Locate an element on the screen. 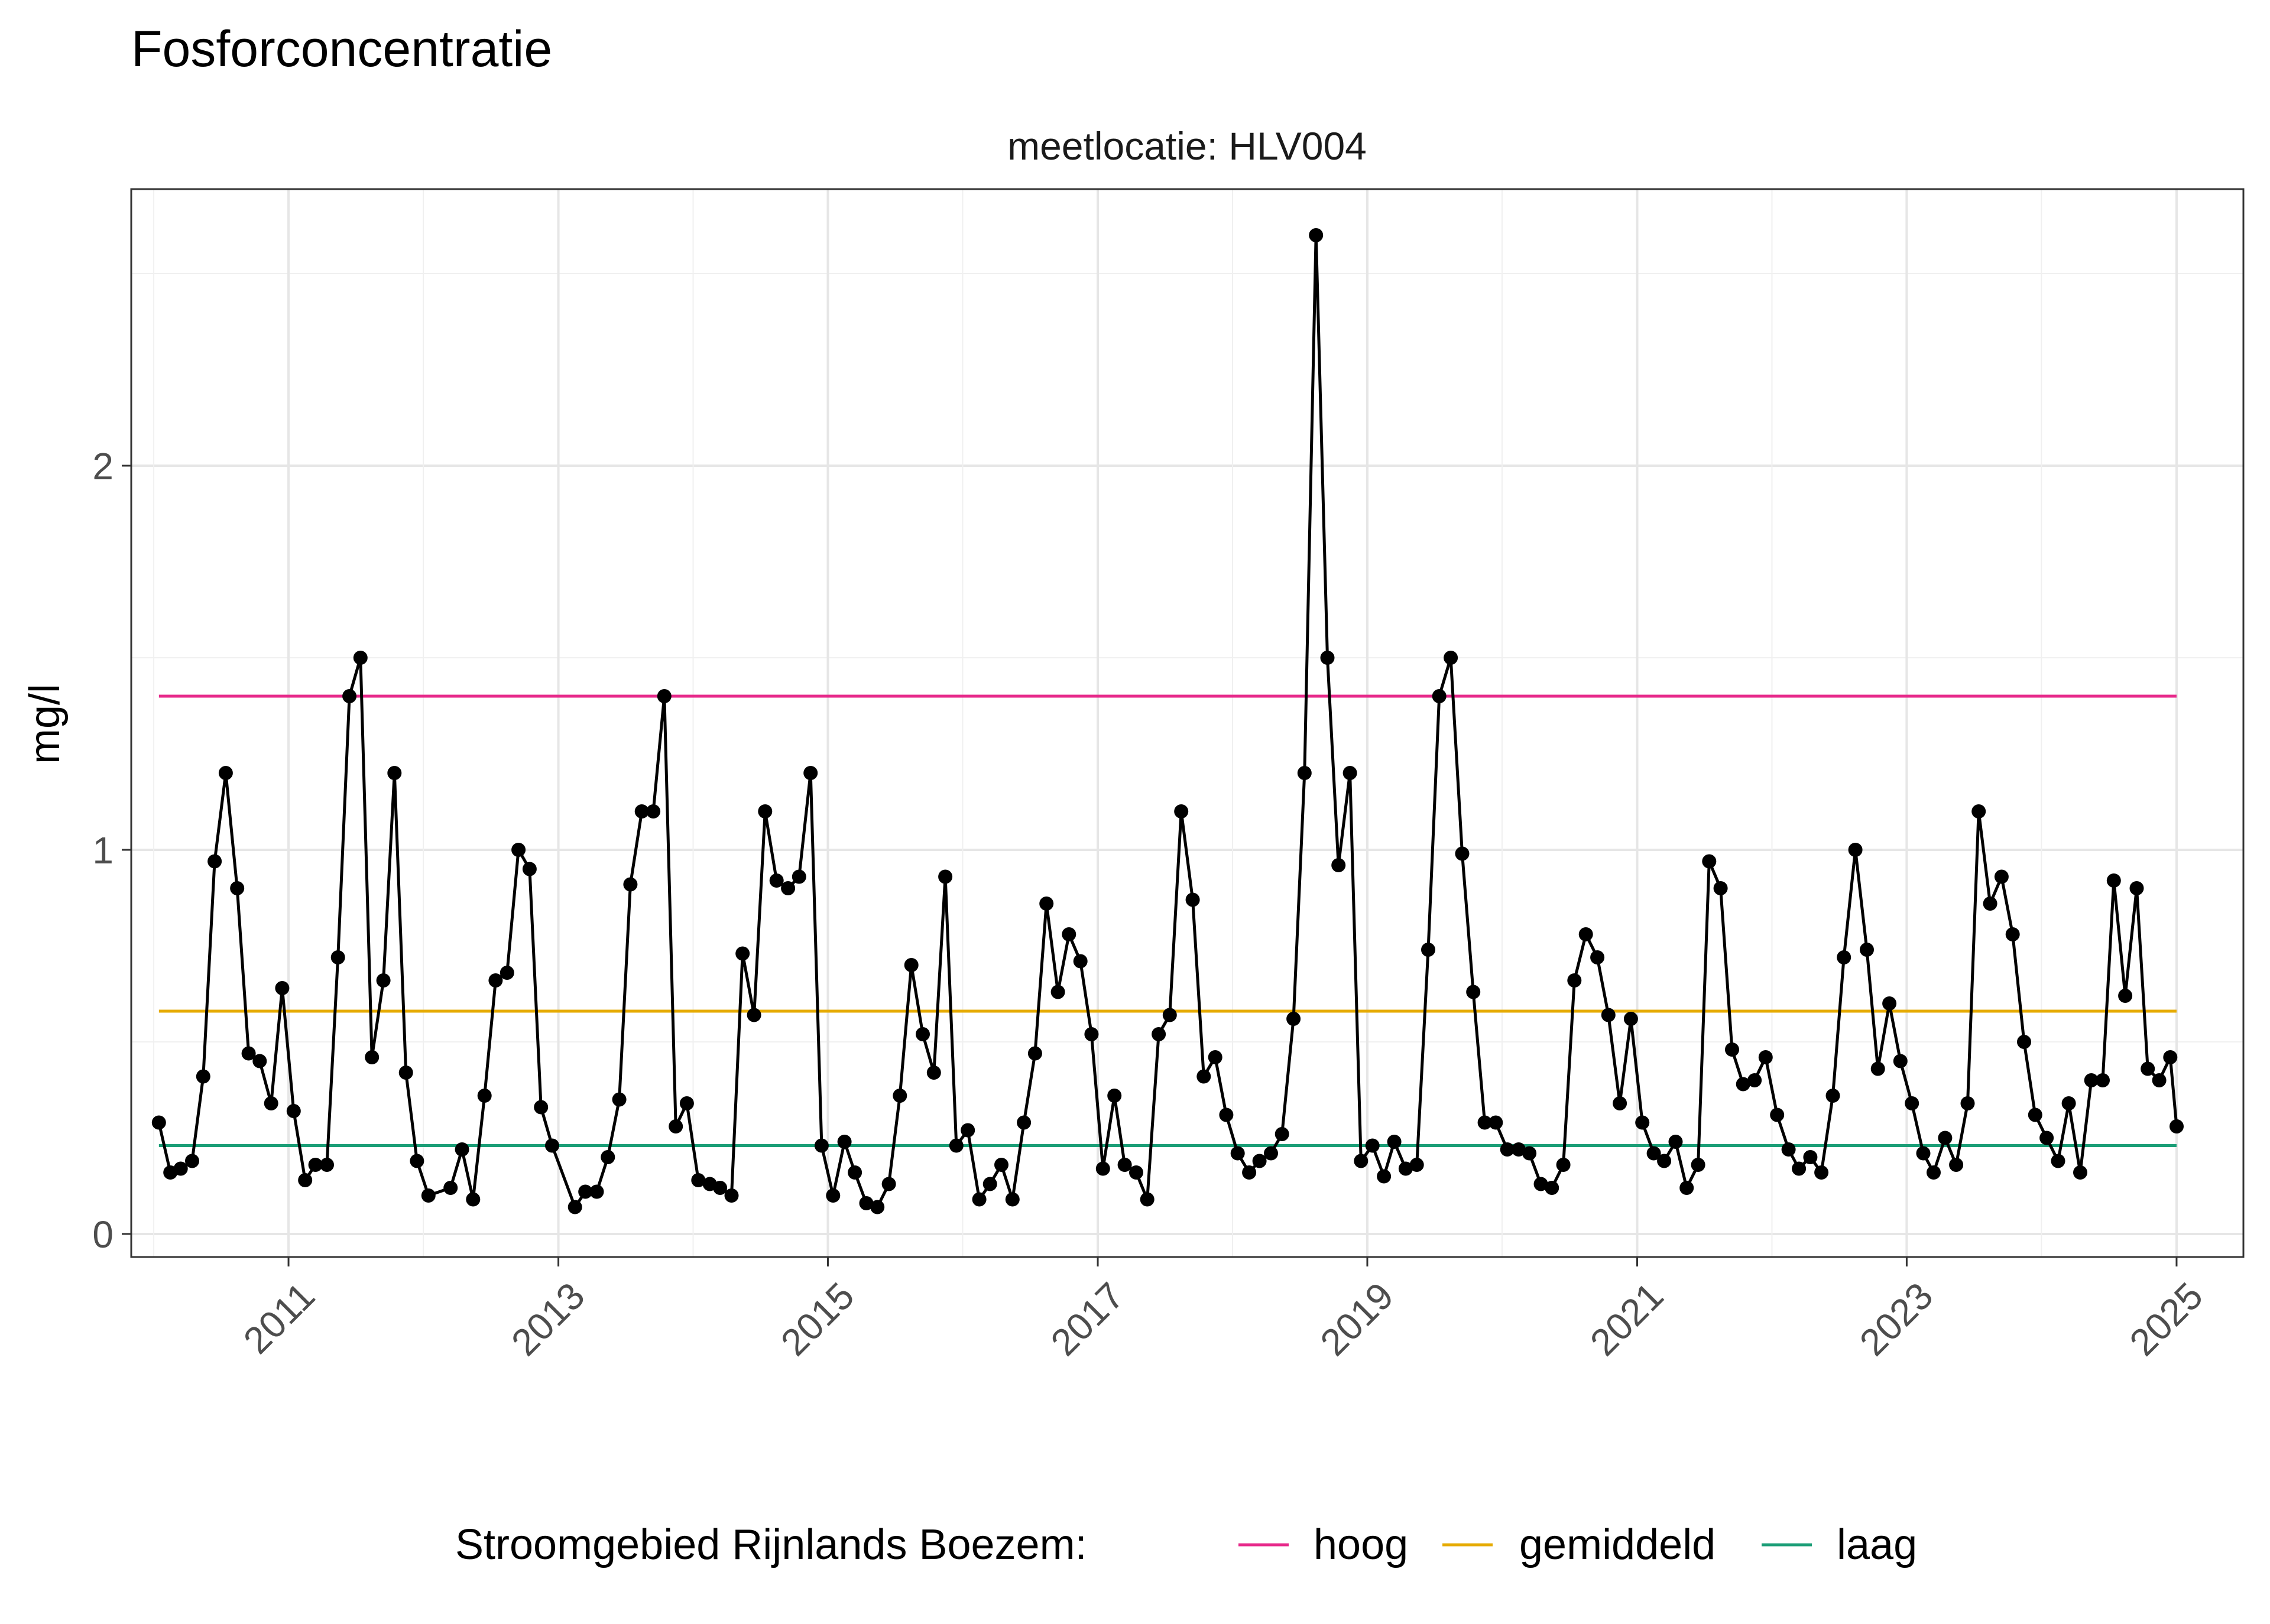 Image resolution: width=2270 pixels, height=1624 pixels. y-tick-label: 0 is located at coordinates (103, 1234).